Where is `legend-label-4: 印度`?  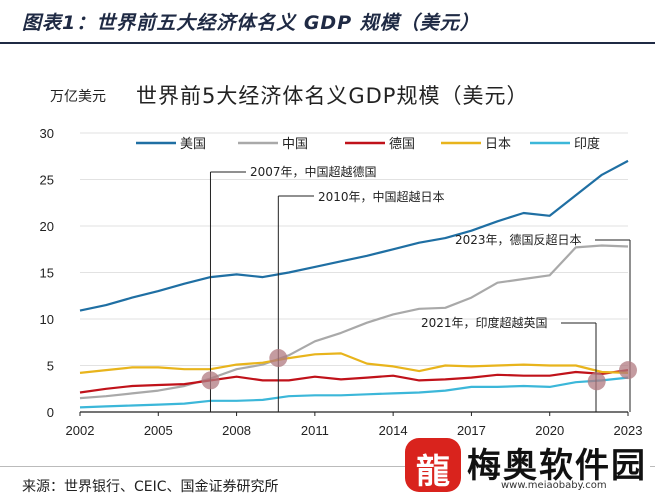
legend-label-4: 印度 is located at coordinates (587, 144).